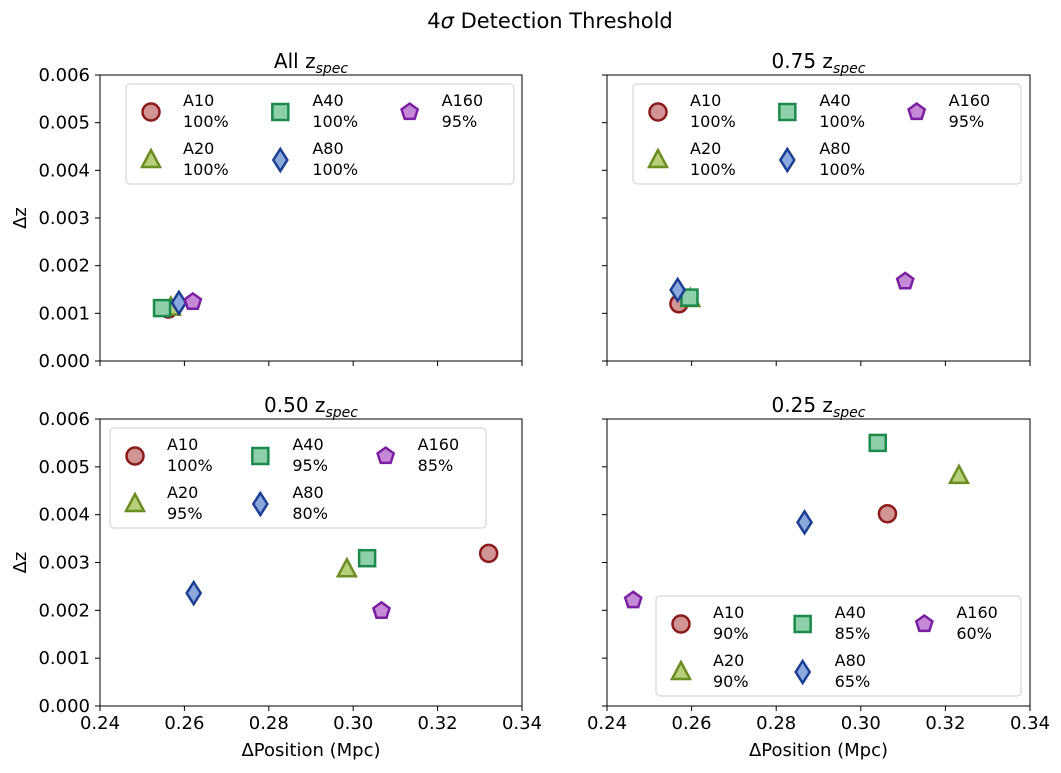  I want to click on figure-title-suffix: Detection Threshold, so click(563, 21).